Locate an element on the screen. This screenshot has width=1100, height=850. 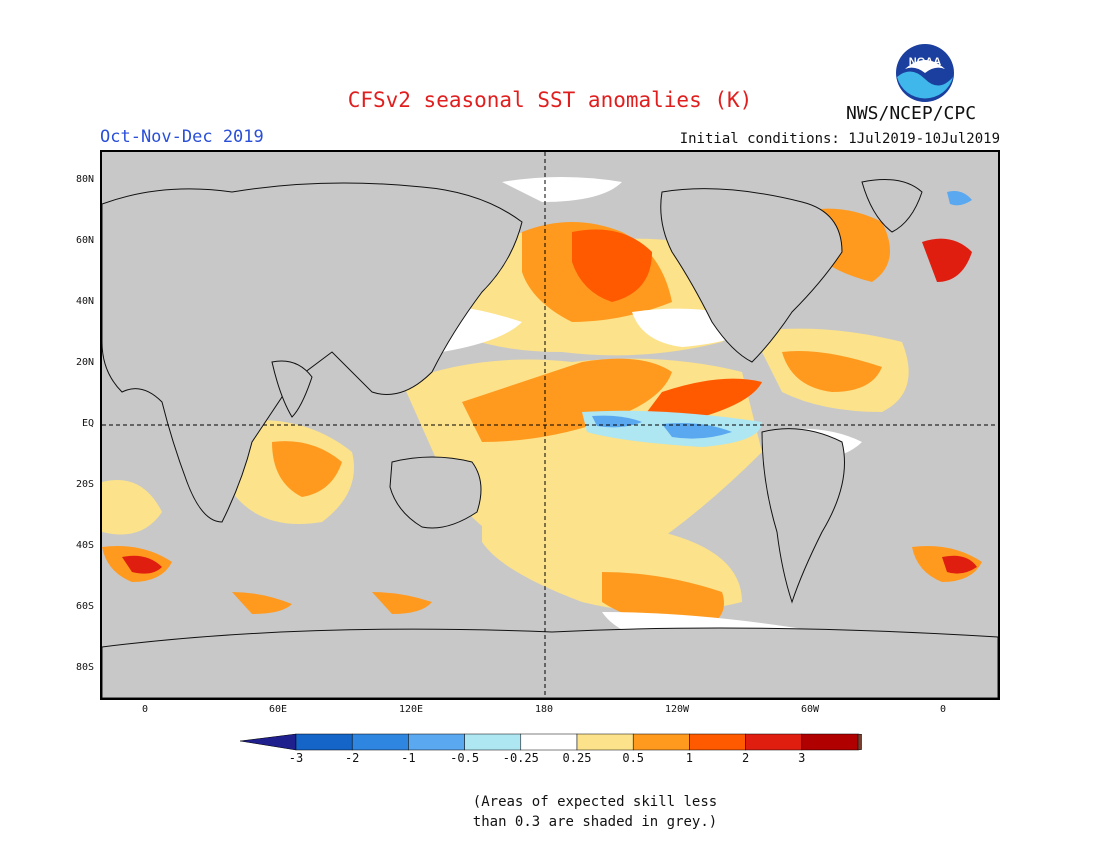
lat-label: 60S is located at coordinates (84, 606).